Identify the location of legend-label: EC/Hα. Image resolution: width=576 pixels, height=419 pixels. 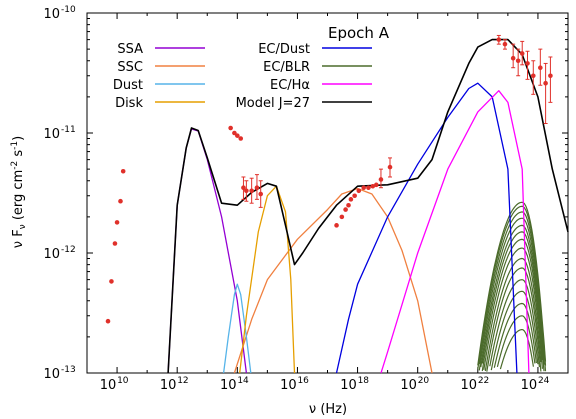
(290, 85).